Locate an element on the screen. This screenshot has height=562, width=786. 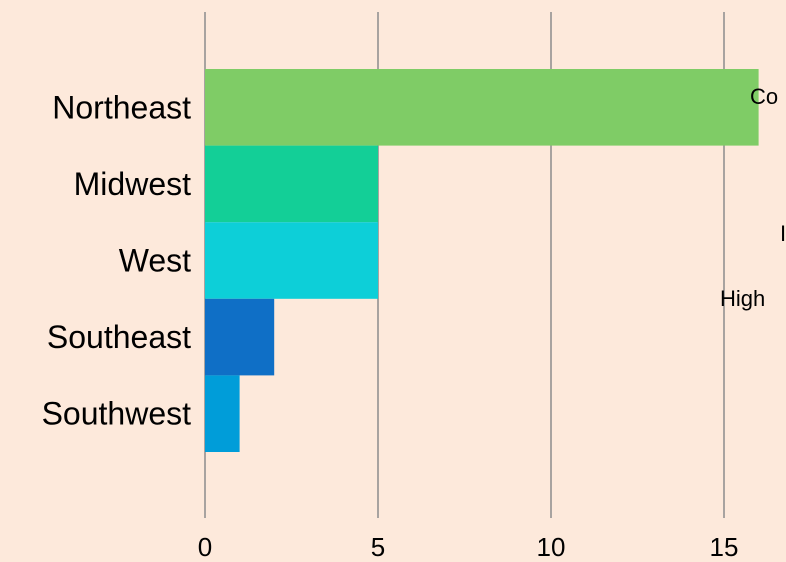
annotation-text: Co is located at coordinates (764, 96).